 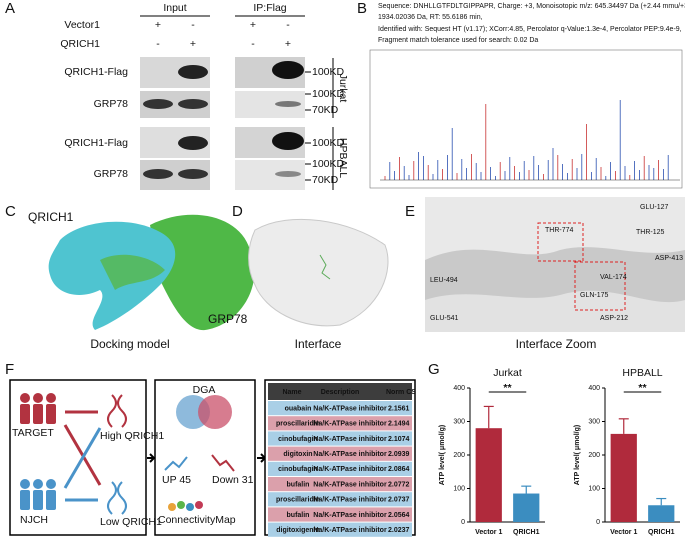 I want to click on label: IP:Flag, so click(x=269, y=8).